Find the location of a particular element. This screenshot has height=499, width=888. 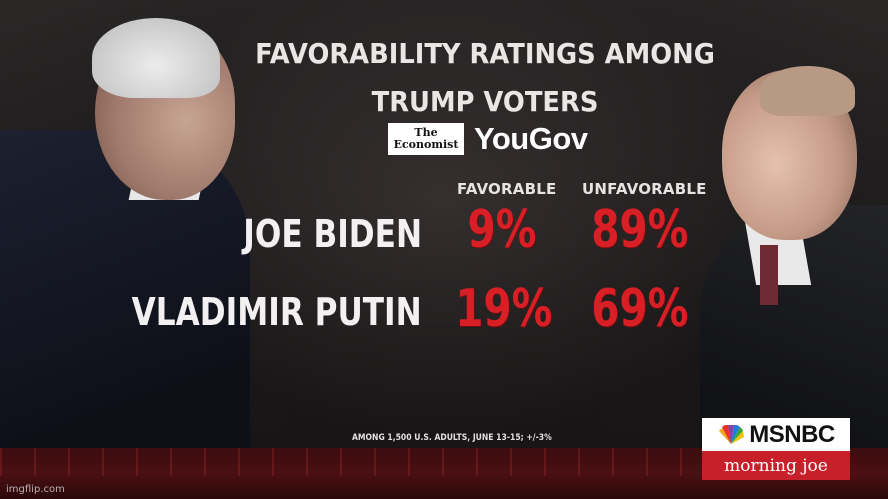

economist-logo-line-1: The is located at coordinates (426, 132).